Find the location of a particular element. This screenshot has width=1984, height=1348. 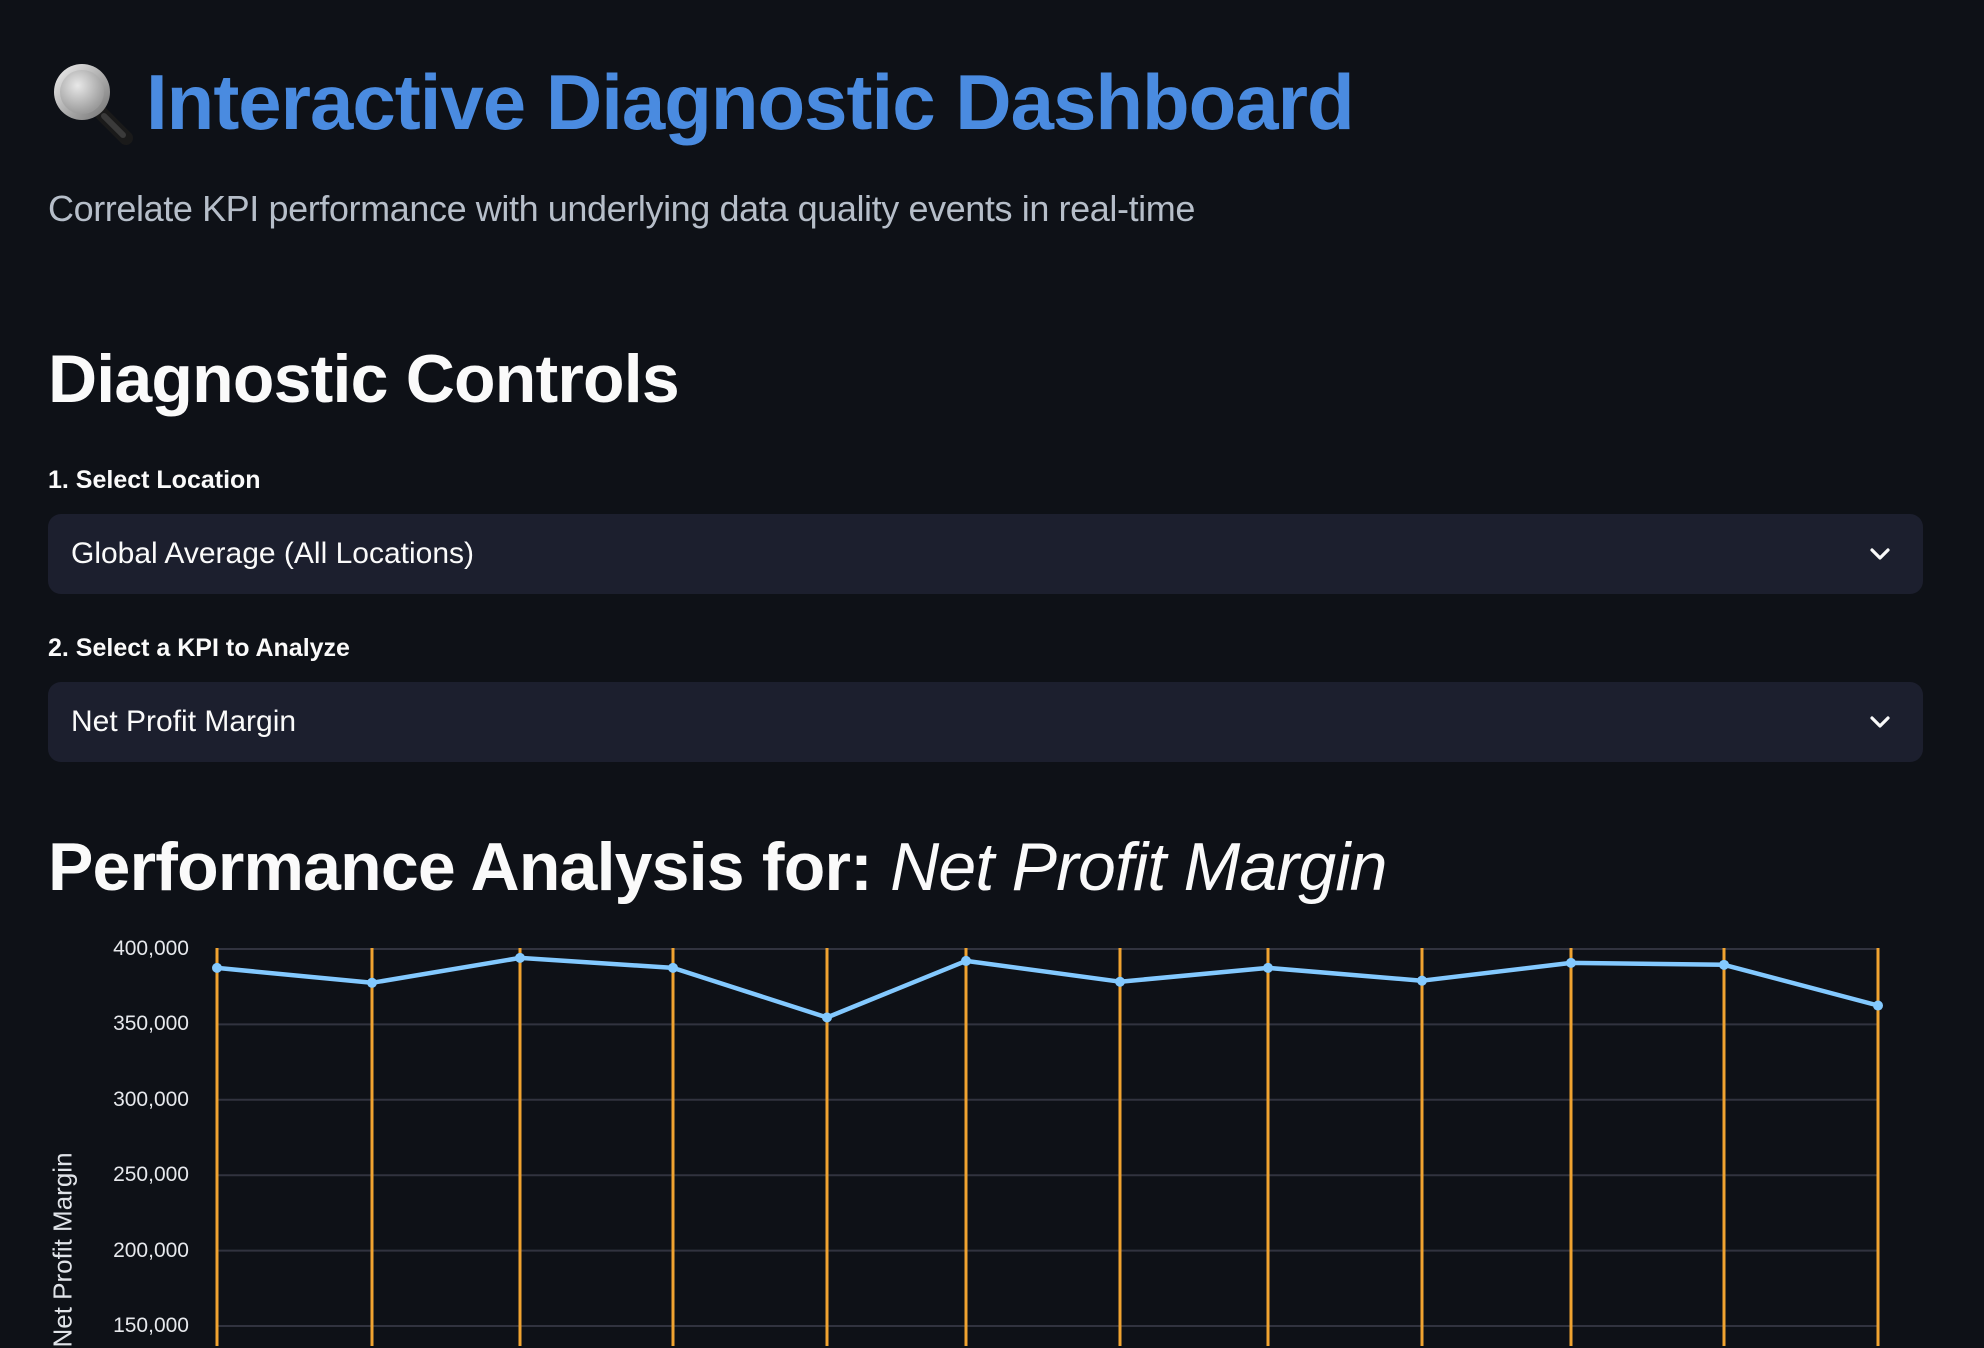

analysis-heading-kpi: Net Profit Margin is located at coordinates (1138, 867).